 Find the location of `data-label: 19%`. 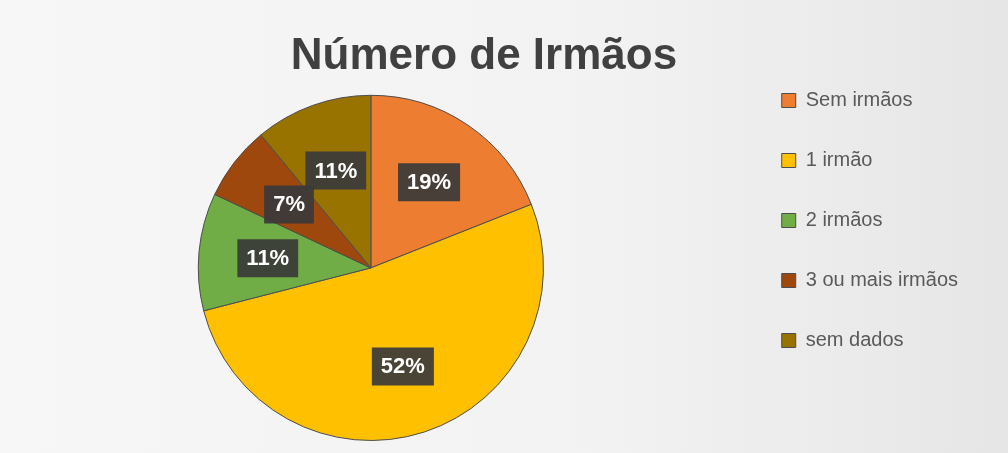

data-label: 19% is located at coordinates (429, 182).